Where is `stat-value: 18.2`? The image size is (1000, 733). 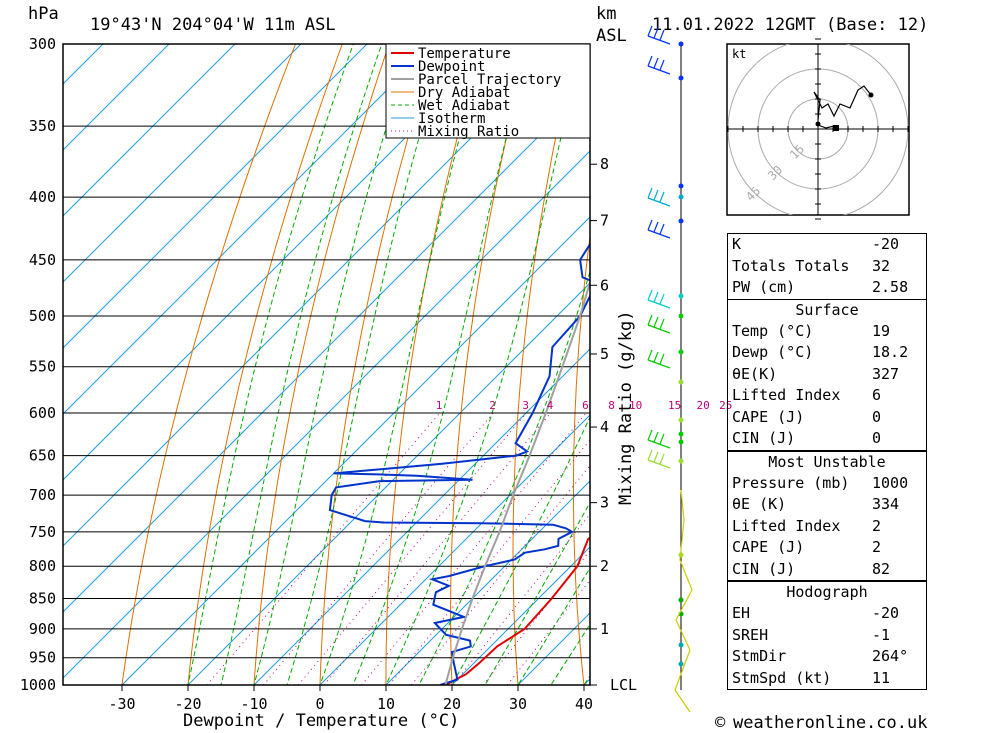
stat-value: 18.2 is located at coordinates (890, 352).